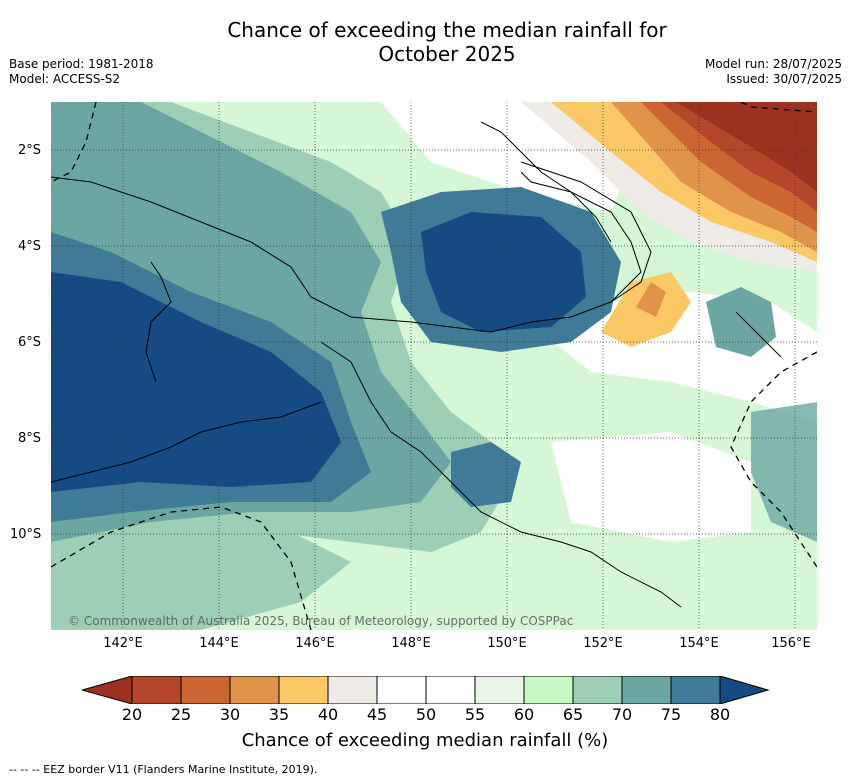  I want to click on eez-sw, so click(181, 568).